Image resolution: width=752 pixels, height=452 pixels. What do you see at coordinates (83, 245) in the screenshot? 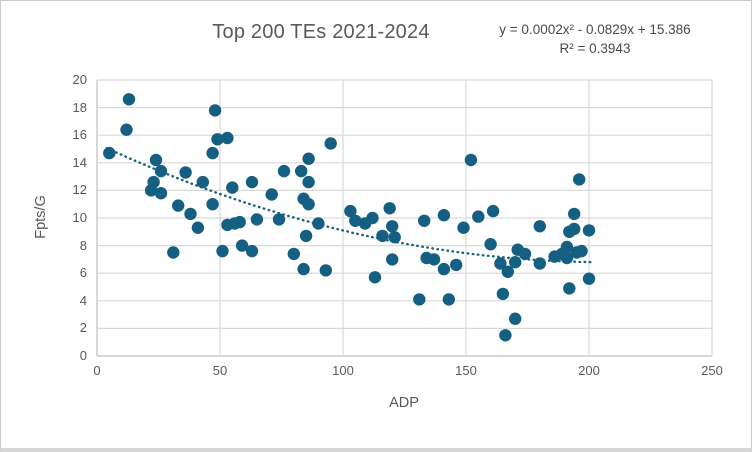
I see `y-tick-label: 8` at bounding box center [83, 245].